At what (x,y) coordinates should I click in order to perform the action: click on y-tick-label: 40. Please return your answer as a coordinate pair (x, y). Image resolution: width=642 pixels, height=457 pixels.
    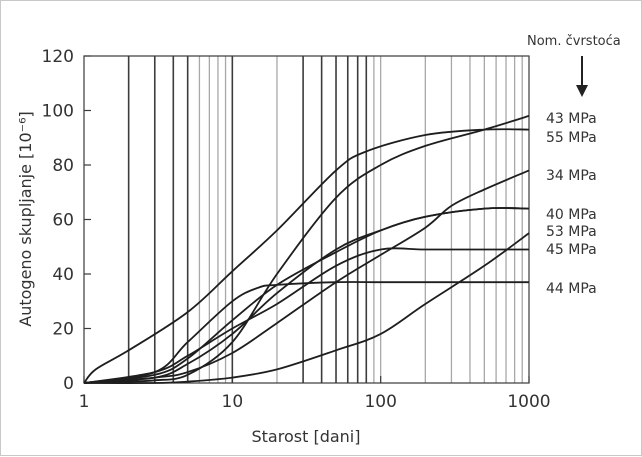
    Looking at the image, I should click on (63, 275).